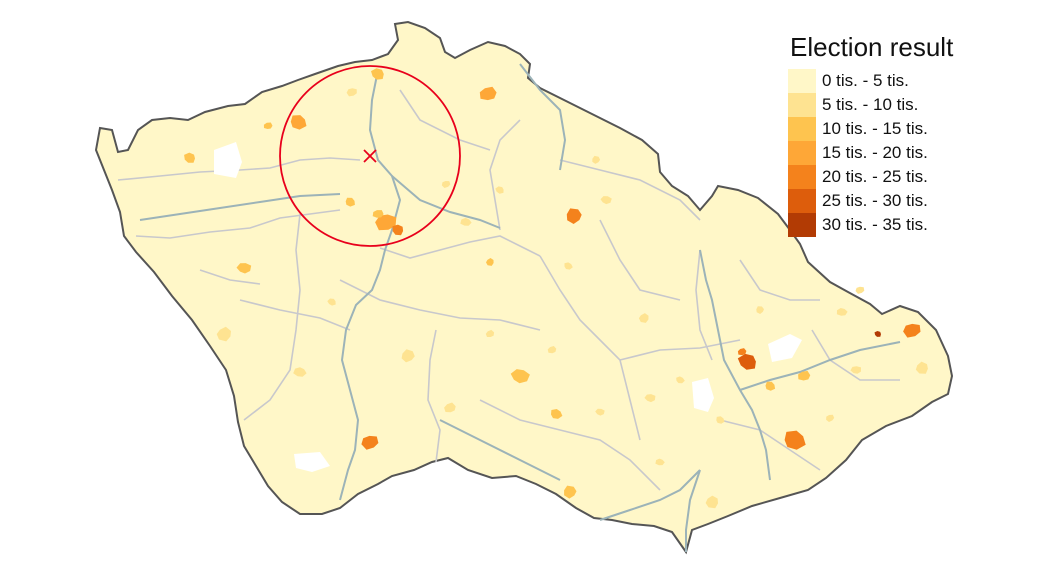 Image resolution: width=1050 pixels, height=577 pixels. I want to click on legend-label: 25 tis. - 30 tis., so click(875, 200).